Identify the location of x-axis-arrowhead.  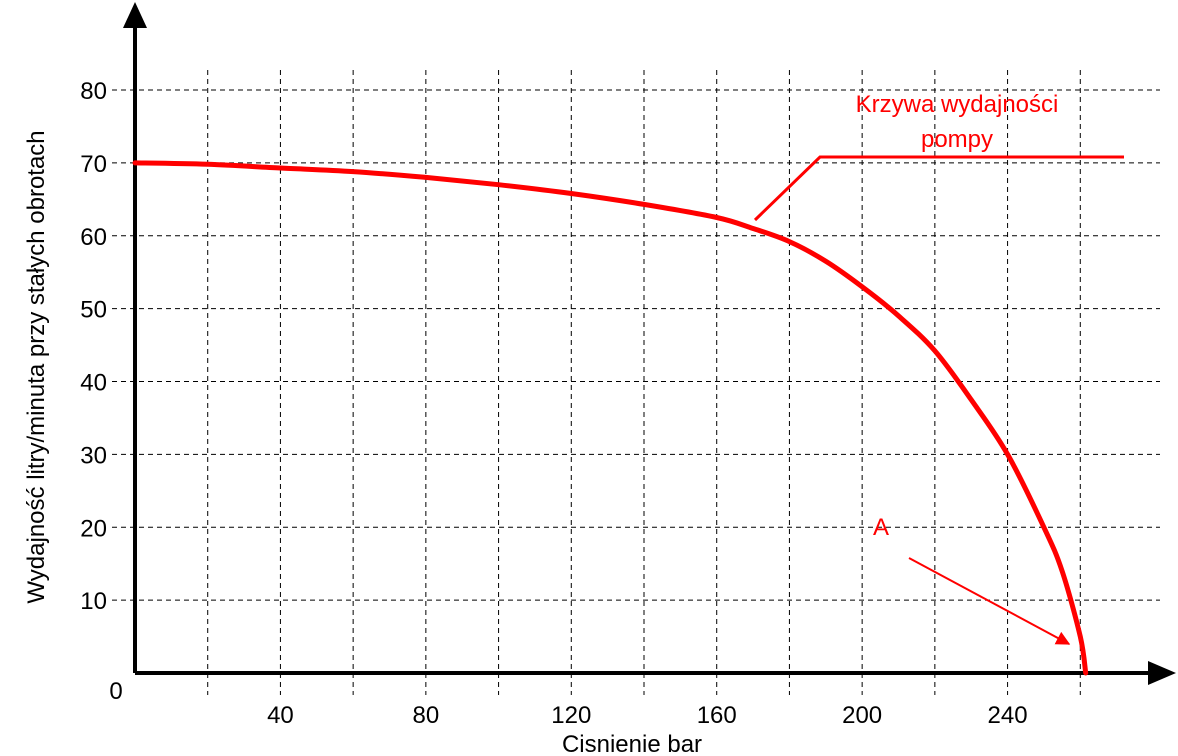
(1162, 673).